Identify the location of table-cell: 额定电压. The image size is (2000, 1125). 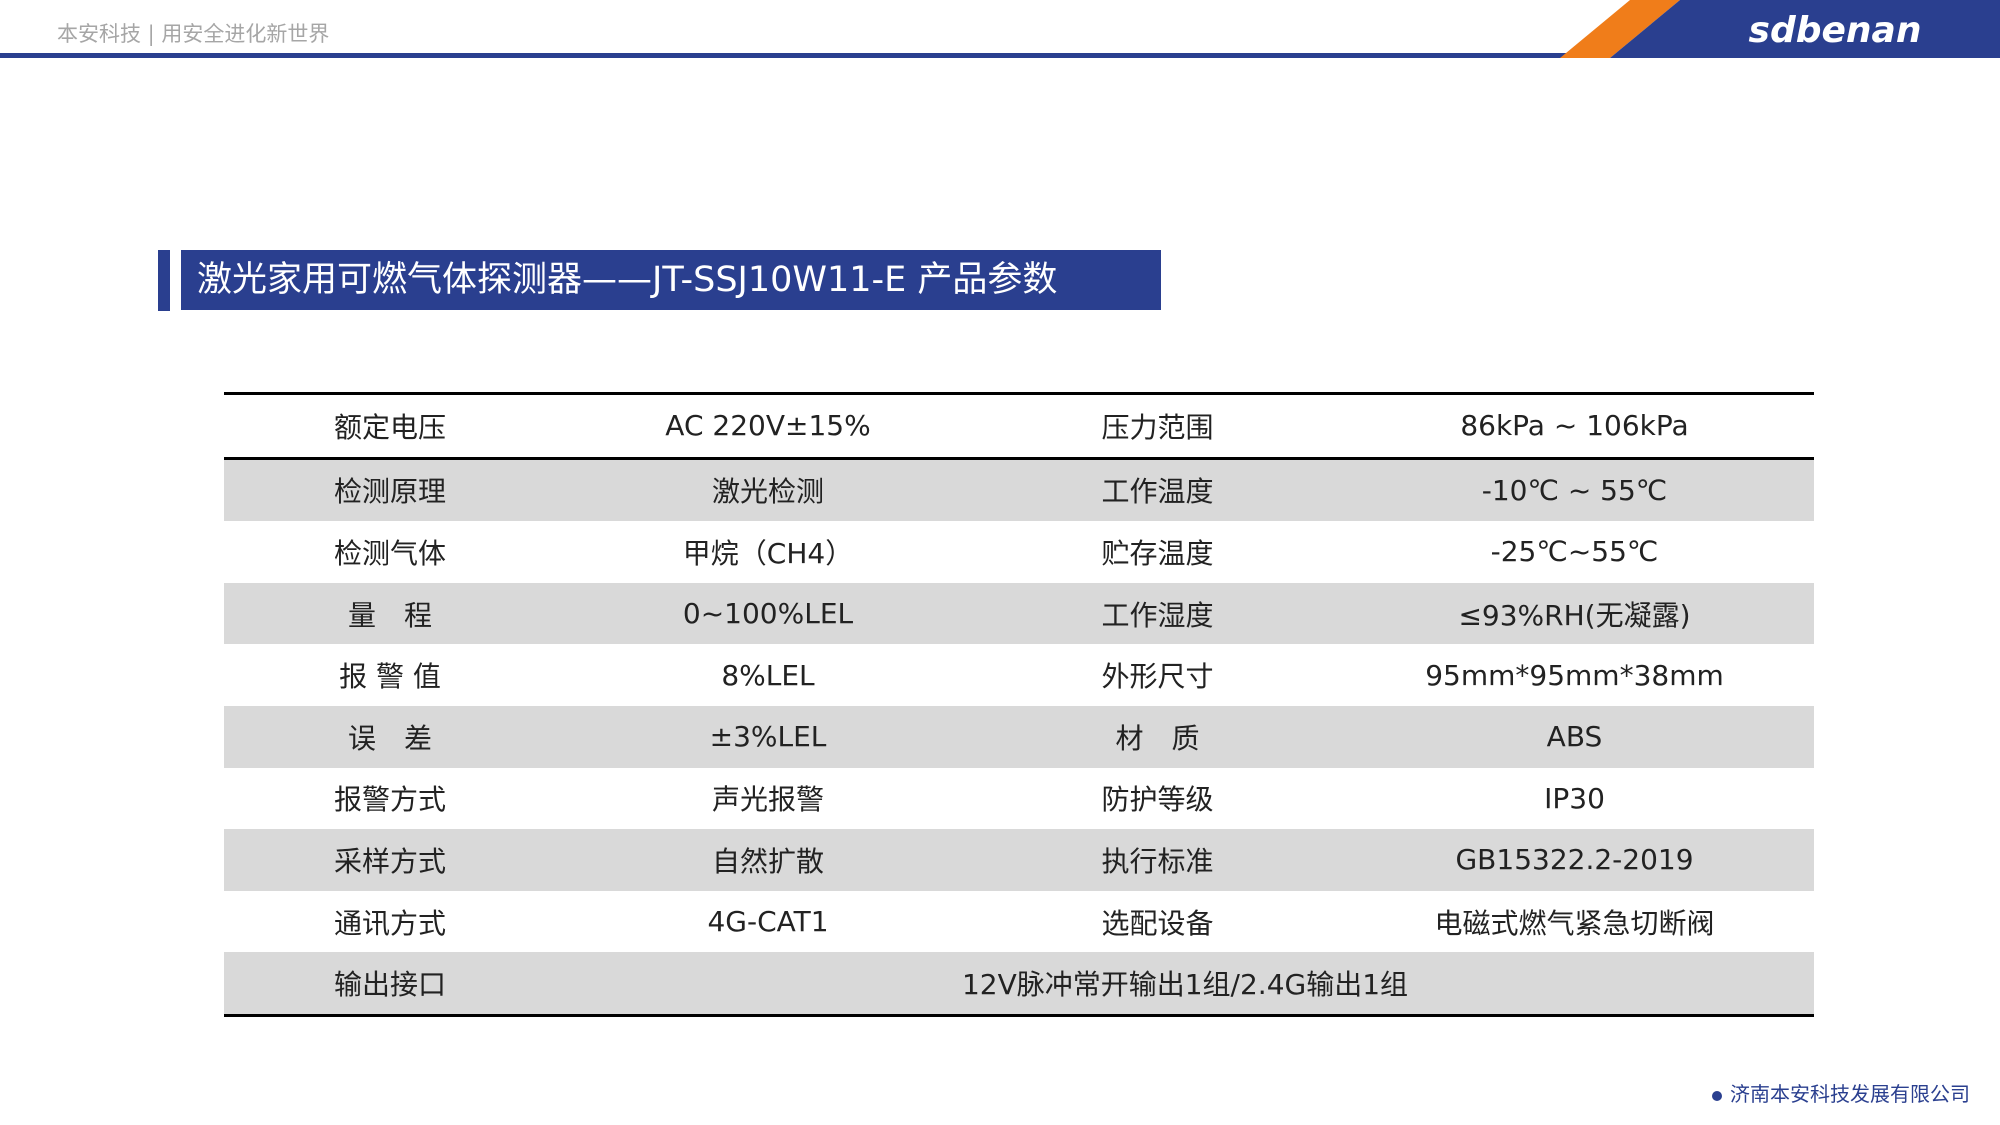
(390, 426).